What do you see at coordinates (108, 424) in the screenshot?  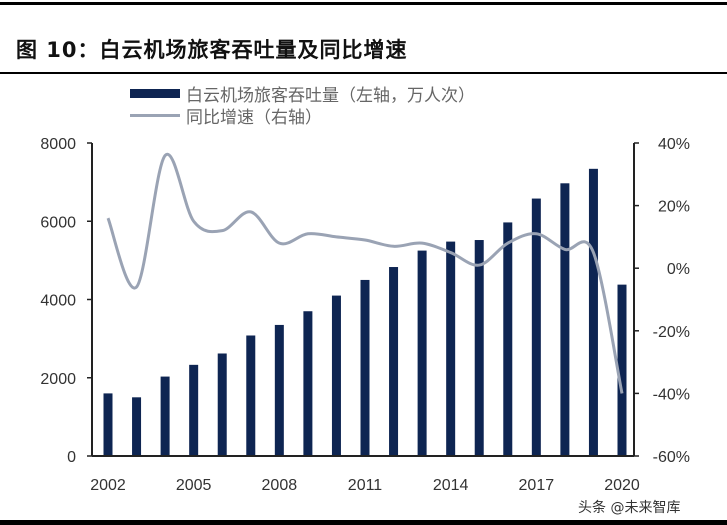 I see `bar-2002` at bounding box center [108, 424].